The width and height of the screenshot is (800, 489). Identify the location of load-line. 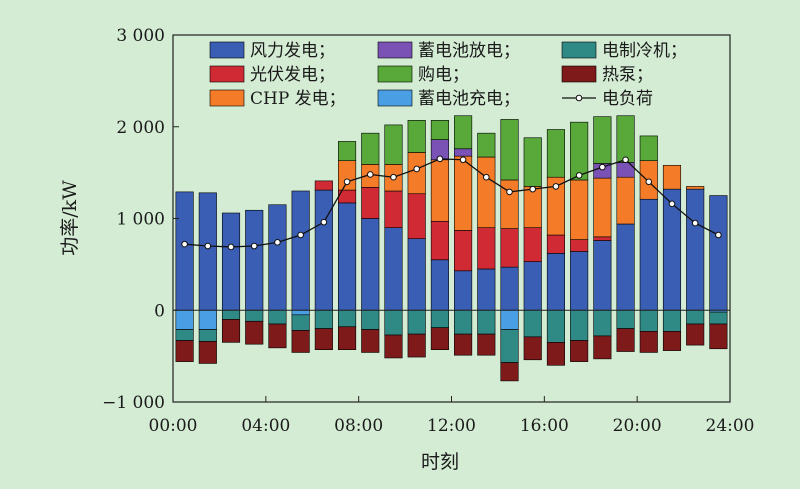
(451, 203).